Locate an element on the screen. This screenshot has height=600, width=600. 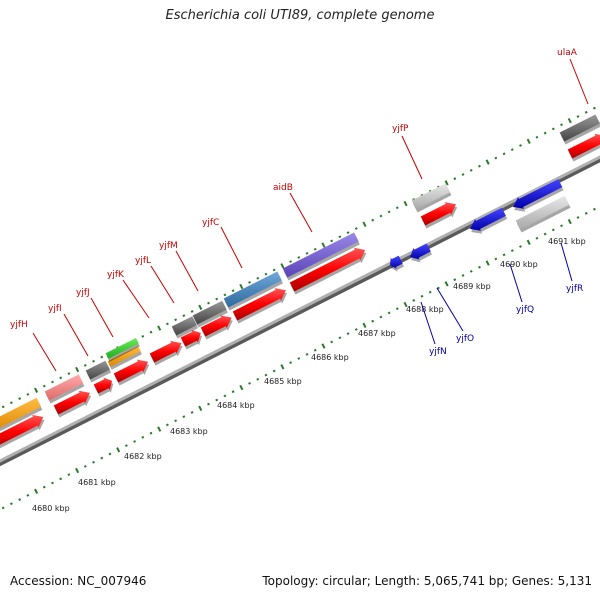
scale-label: 4681 kbp is located at coordinates (97, 482).